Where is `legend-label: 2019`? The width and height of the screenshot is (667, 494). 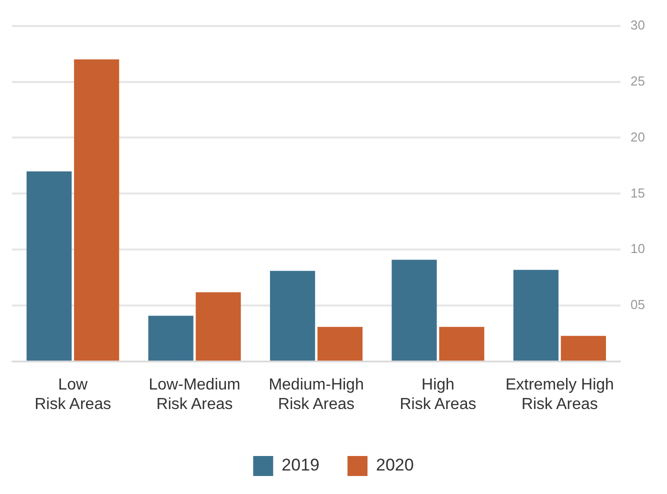 legend-label: 2019 is located at coordinates (301, 465).